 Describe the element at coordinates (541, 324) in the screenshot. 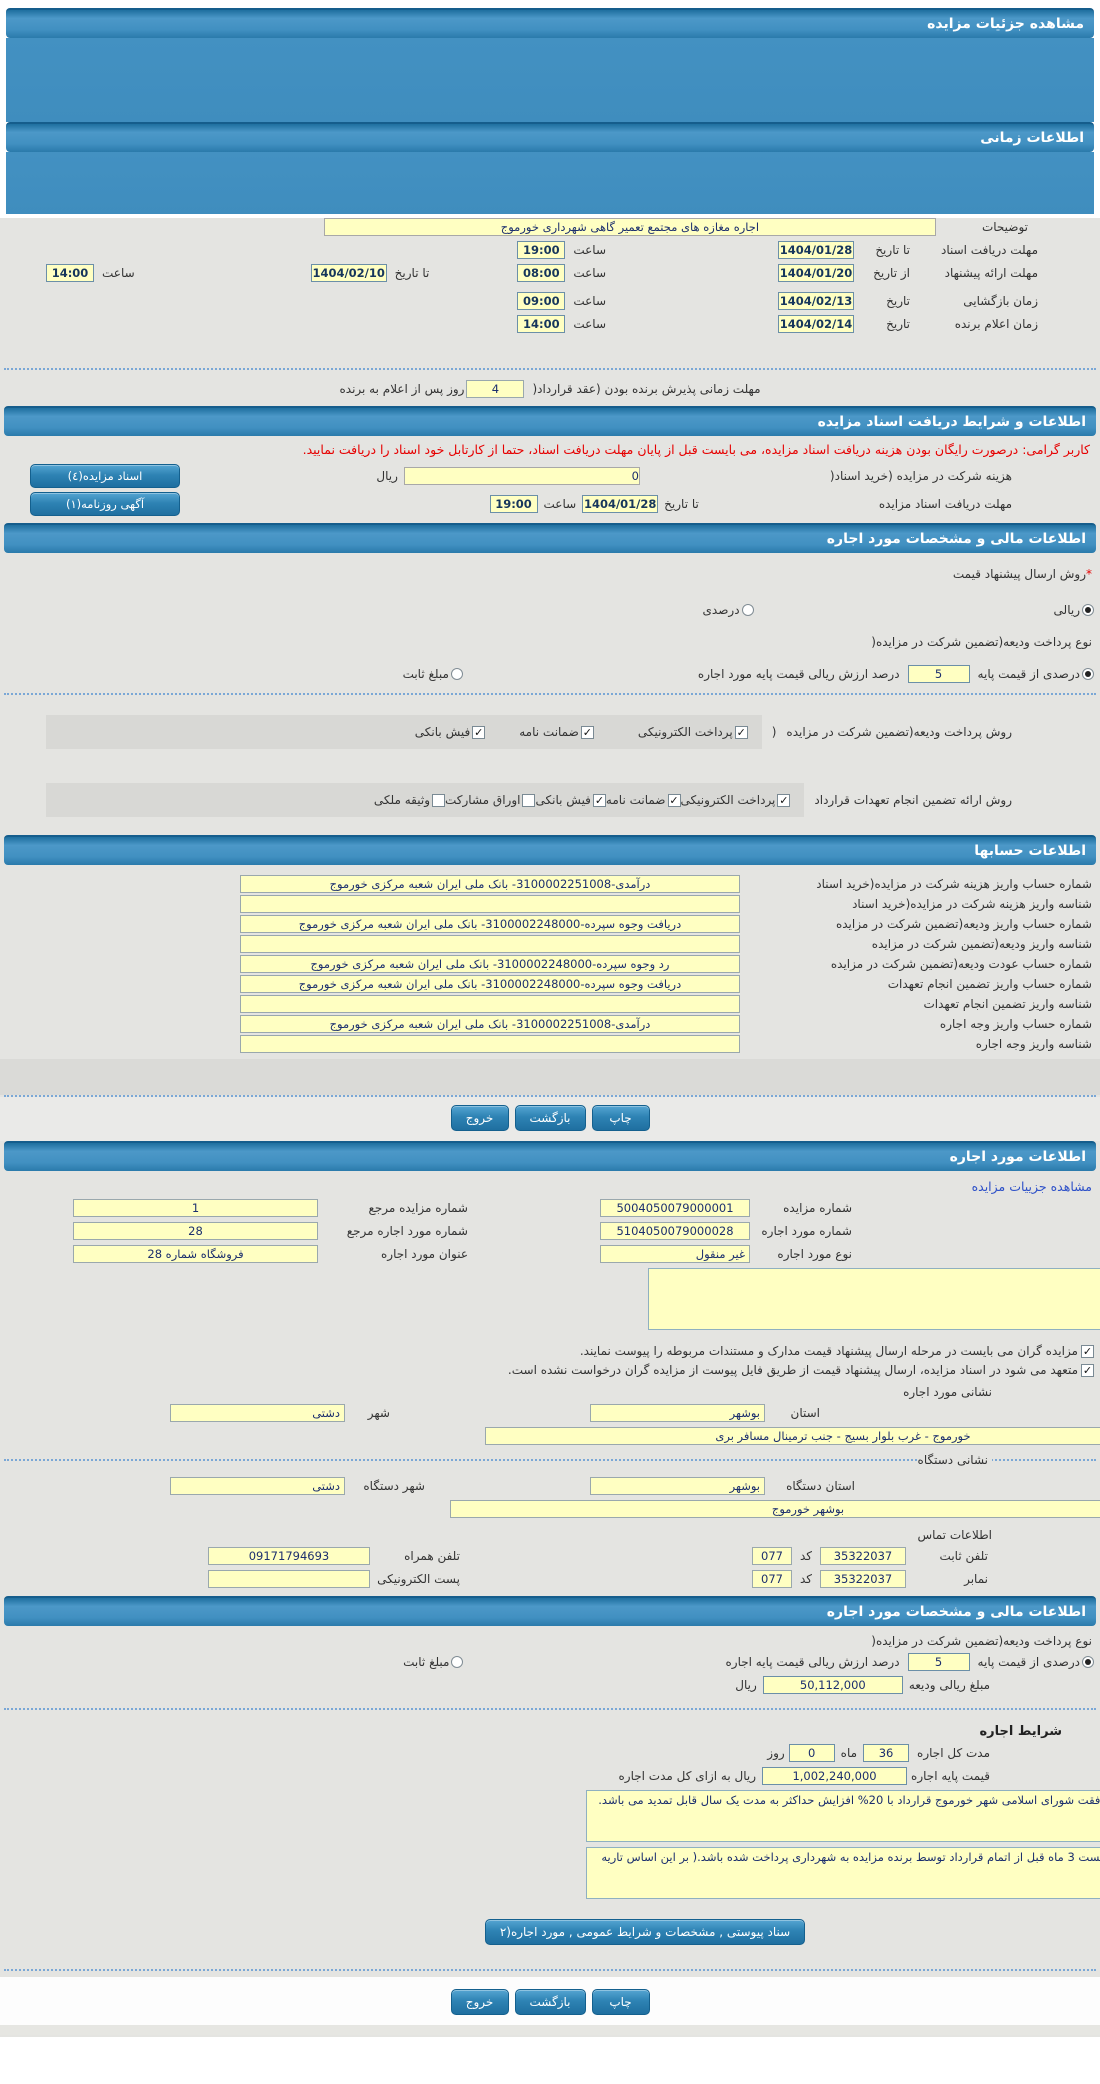

I see `winner-time-field: 14:00` at that location.